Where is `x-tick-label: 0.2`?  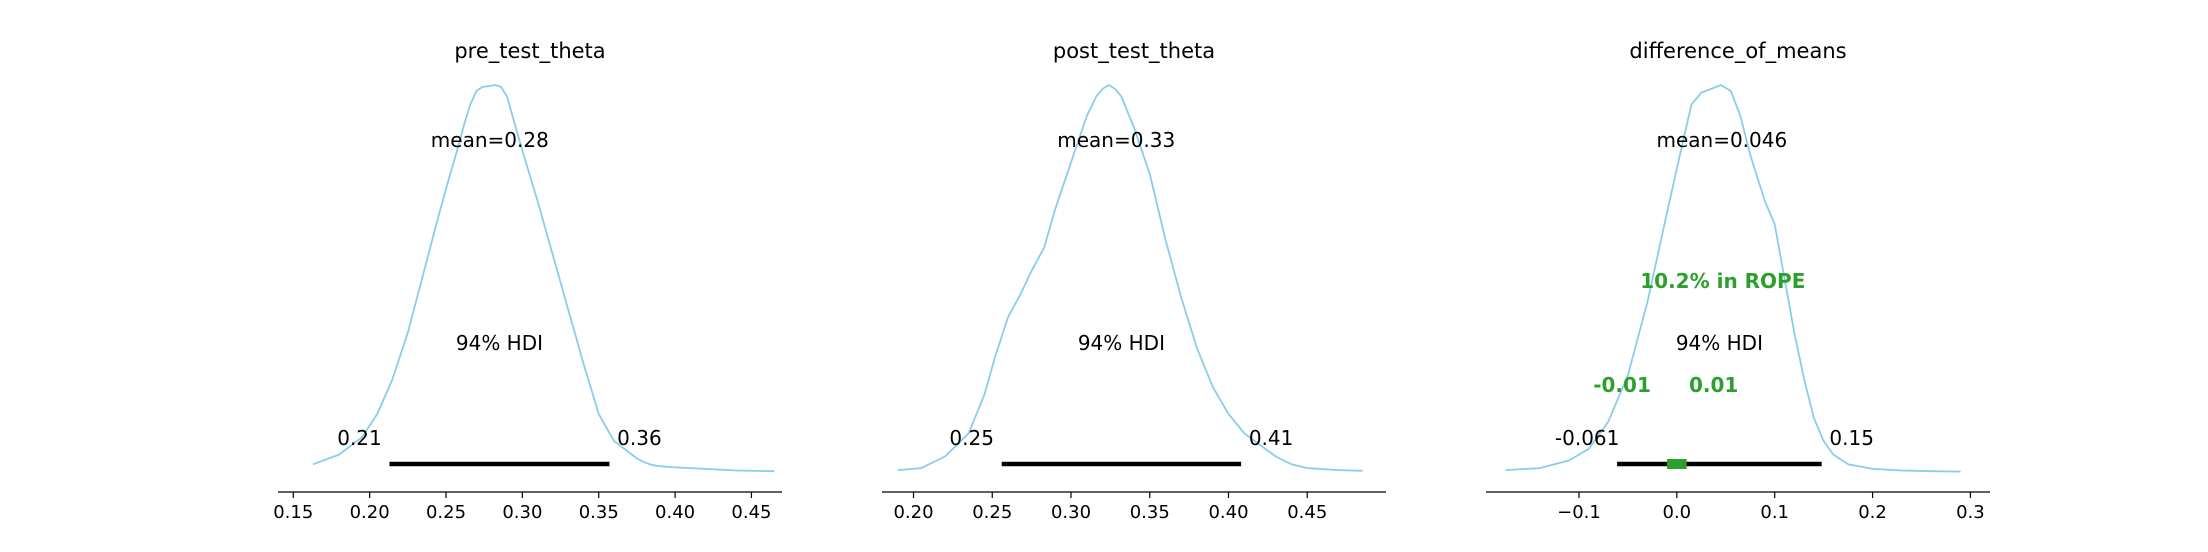 x-tick-label: 0.2 is located at coordinates (1872, 512).